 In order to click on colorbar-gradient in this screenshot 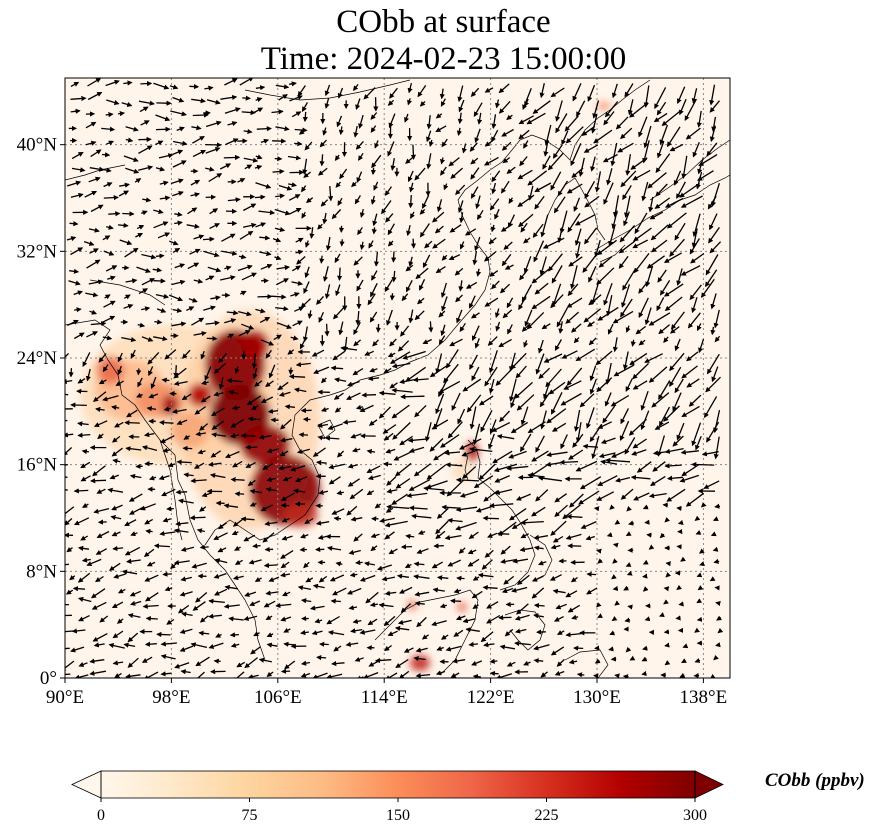, I will do `click(398, 784)`.